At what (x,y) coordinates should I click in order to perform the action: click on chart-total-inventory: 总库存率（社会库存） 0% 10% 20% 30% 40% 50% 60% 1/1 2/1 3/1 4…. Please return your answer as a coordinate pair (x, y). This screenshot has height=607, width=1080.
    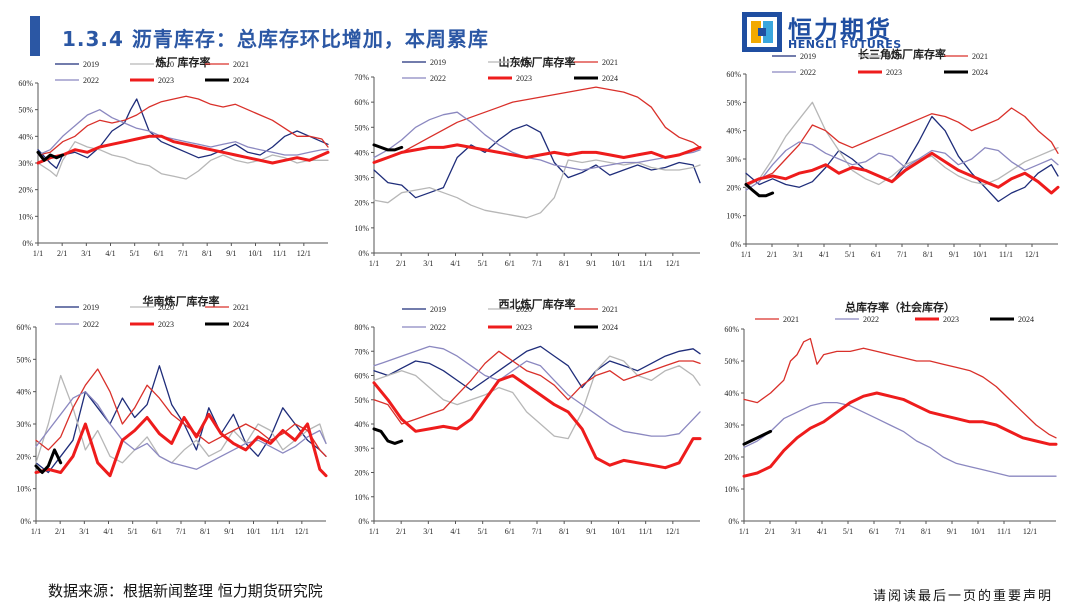
    Looking at the image, I should click on (891, 418).